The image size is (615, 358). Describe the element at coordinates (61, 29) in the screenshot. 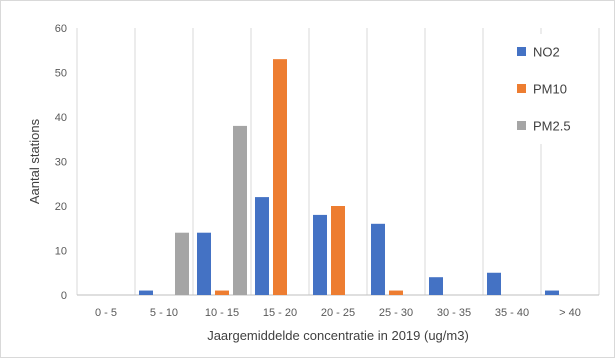

I see `y-tick-label: 60` at that location.